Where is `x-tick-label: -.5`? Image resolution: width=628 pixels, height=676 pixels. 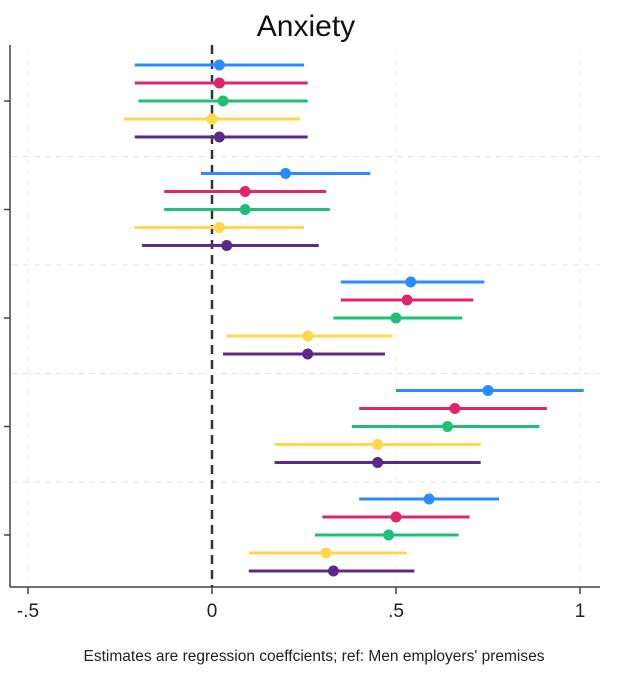 x-tick-label: -.5 is located at coordinates (28, 611).